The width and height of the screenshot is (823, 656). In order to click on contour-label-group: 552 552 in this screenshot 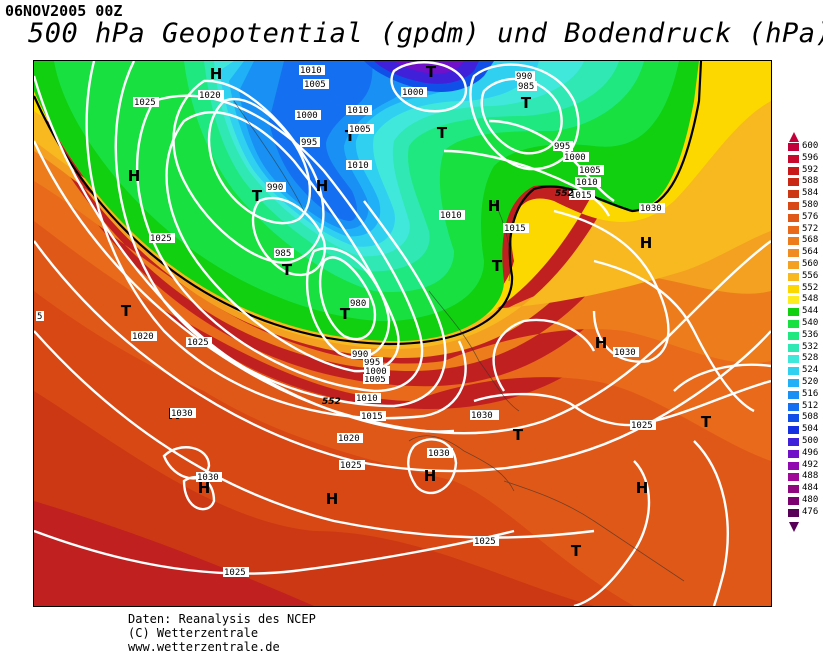, I will do `click(448, 298)`.